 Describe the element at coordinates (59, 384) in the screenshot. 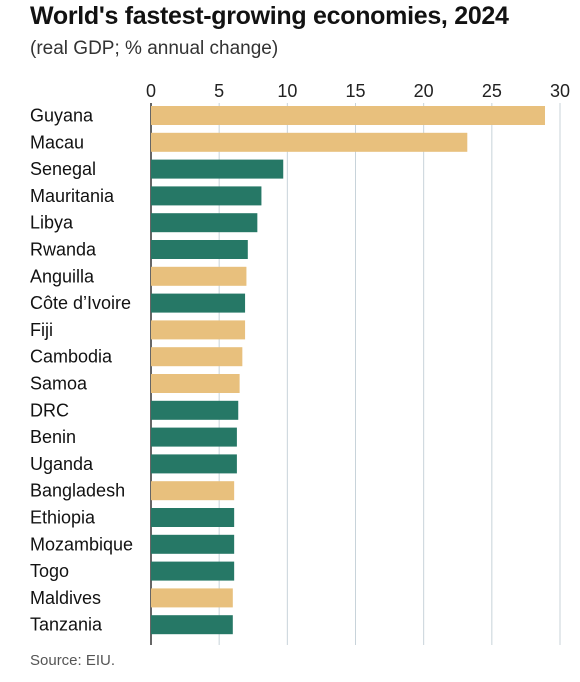

I see `category-label: Samoa` at that location.